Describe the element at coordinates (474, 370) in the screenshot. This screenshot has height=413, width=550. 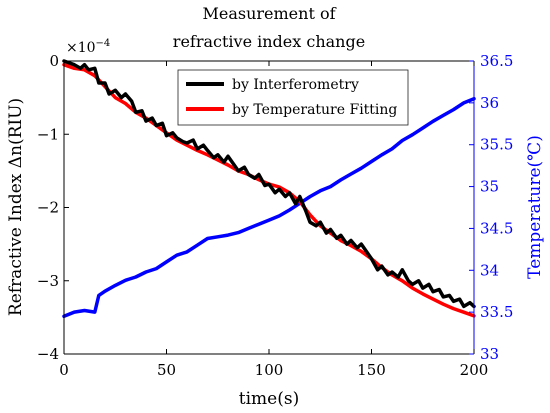
I see `x-tick-label: 200` at that location.